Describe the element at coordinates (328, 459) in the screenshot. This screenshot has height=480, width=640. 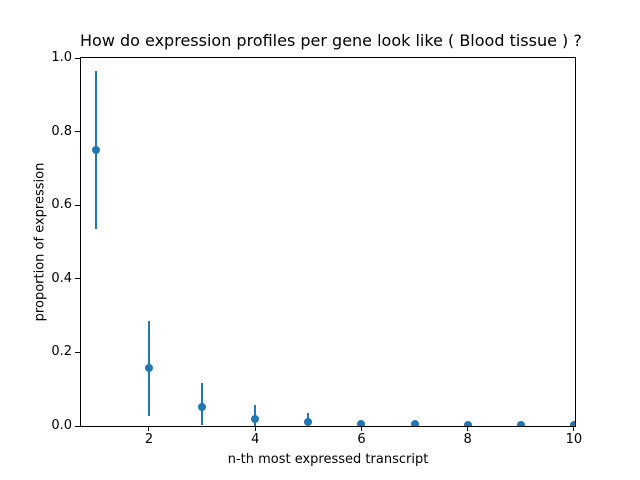
I see `x-axis-label: n-th most expressed transcript` at that location.